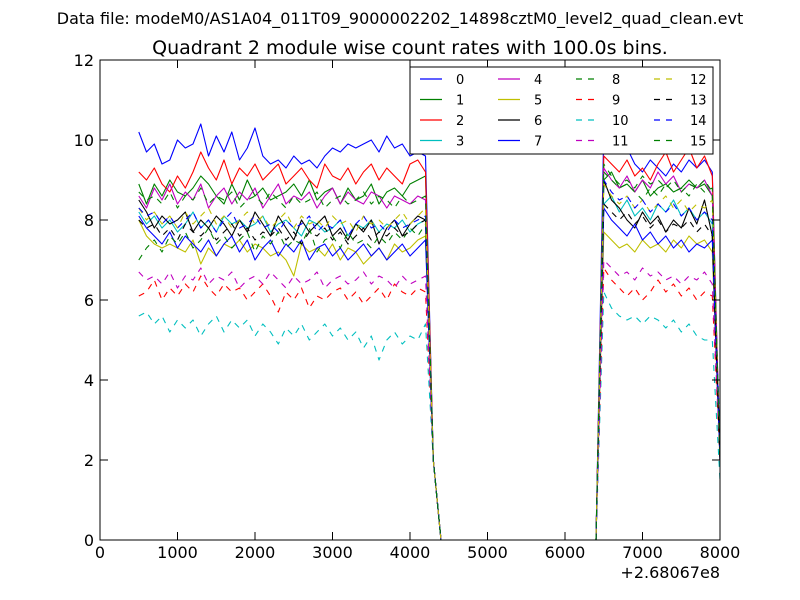  What do you see at coordinates (698, 101) in the screenshot?
I see `legend-label-13: 13` at bounding box center [698, 101].